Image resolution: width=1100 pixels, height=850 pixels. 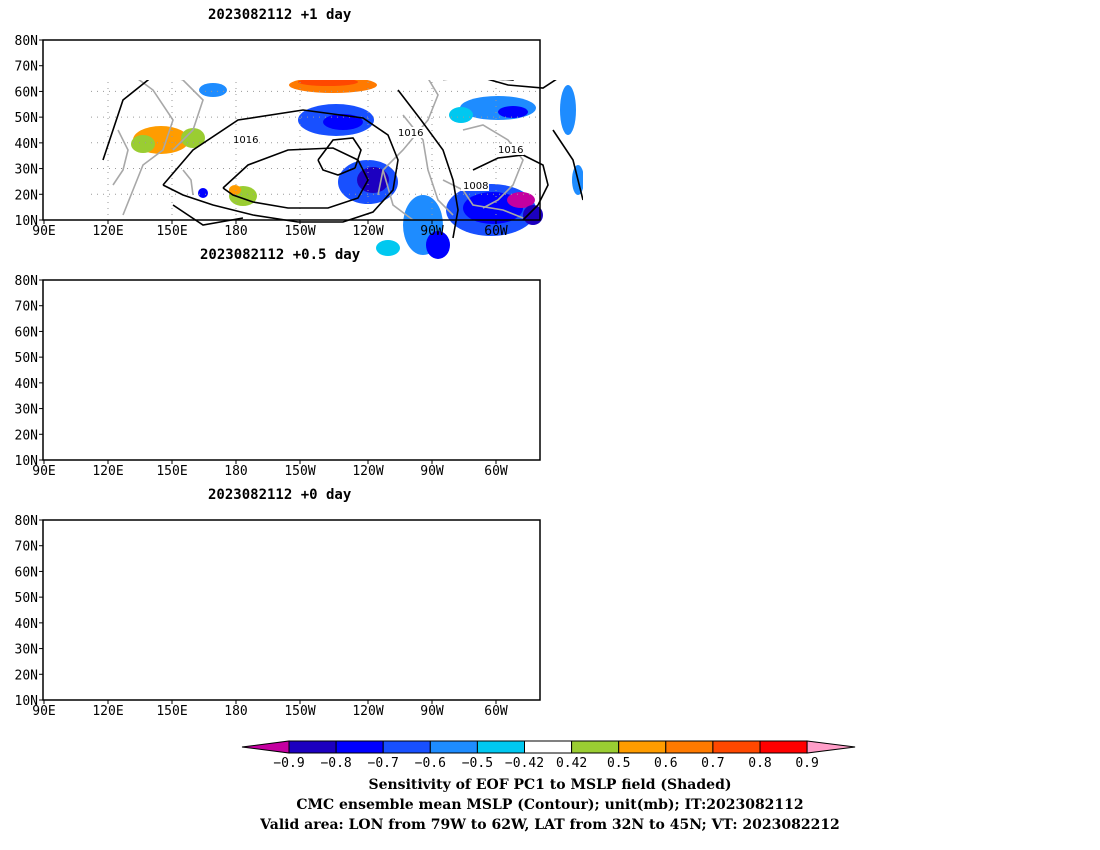 I want to click on lon-tick-label: 90E, so click(x=43, y=231).